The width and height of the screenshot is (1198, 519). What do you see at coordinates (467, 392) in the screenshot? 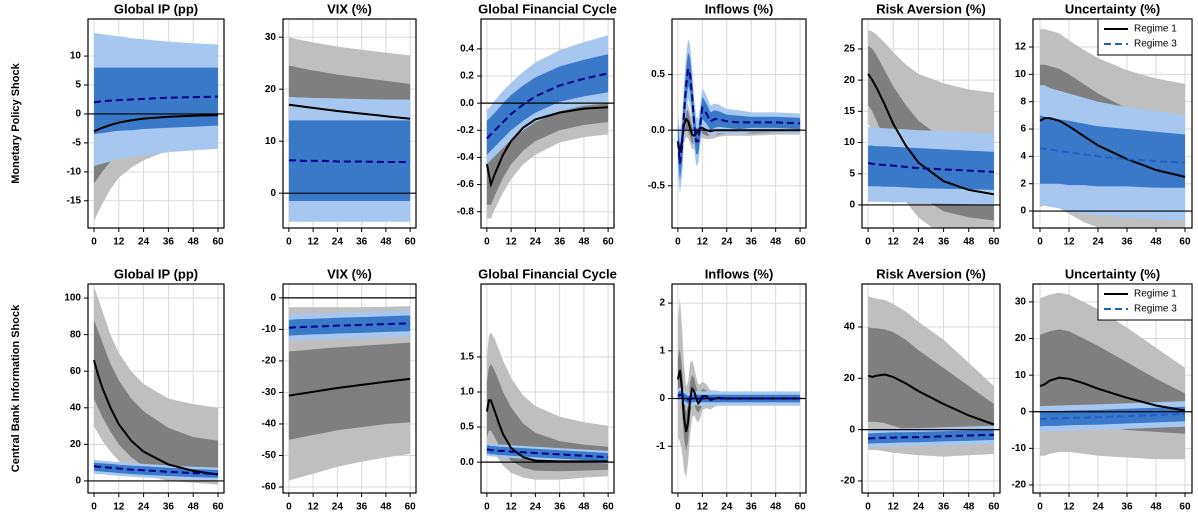
I see `y-tick-label: 1.0` at bounding box center [467, 392].